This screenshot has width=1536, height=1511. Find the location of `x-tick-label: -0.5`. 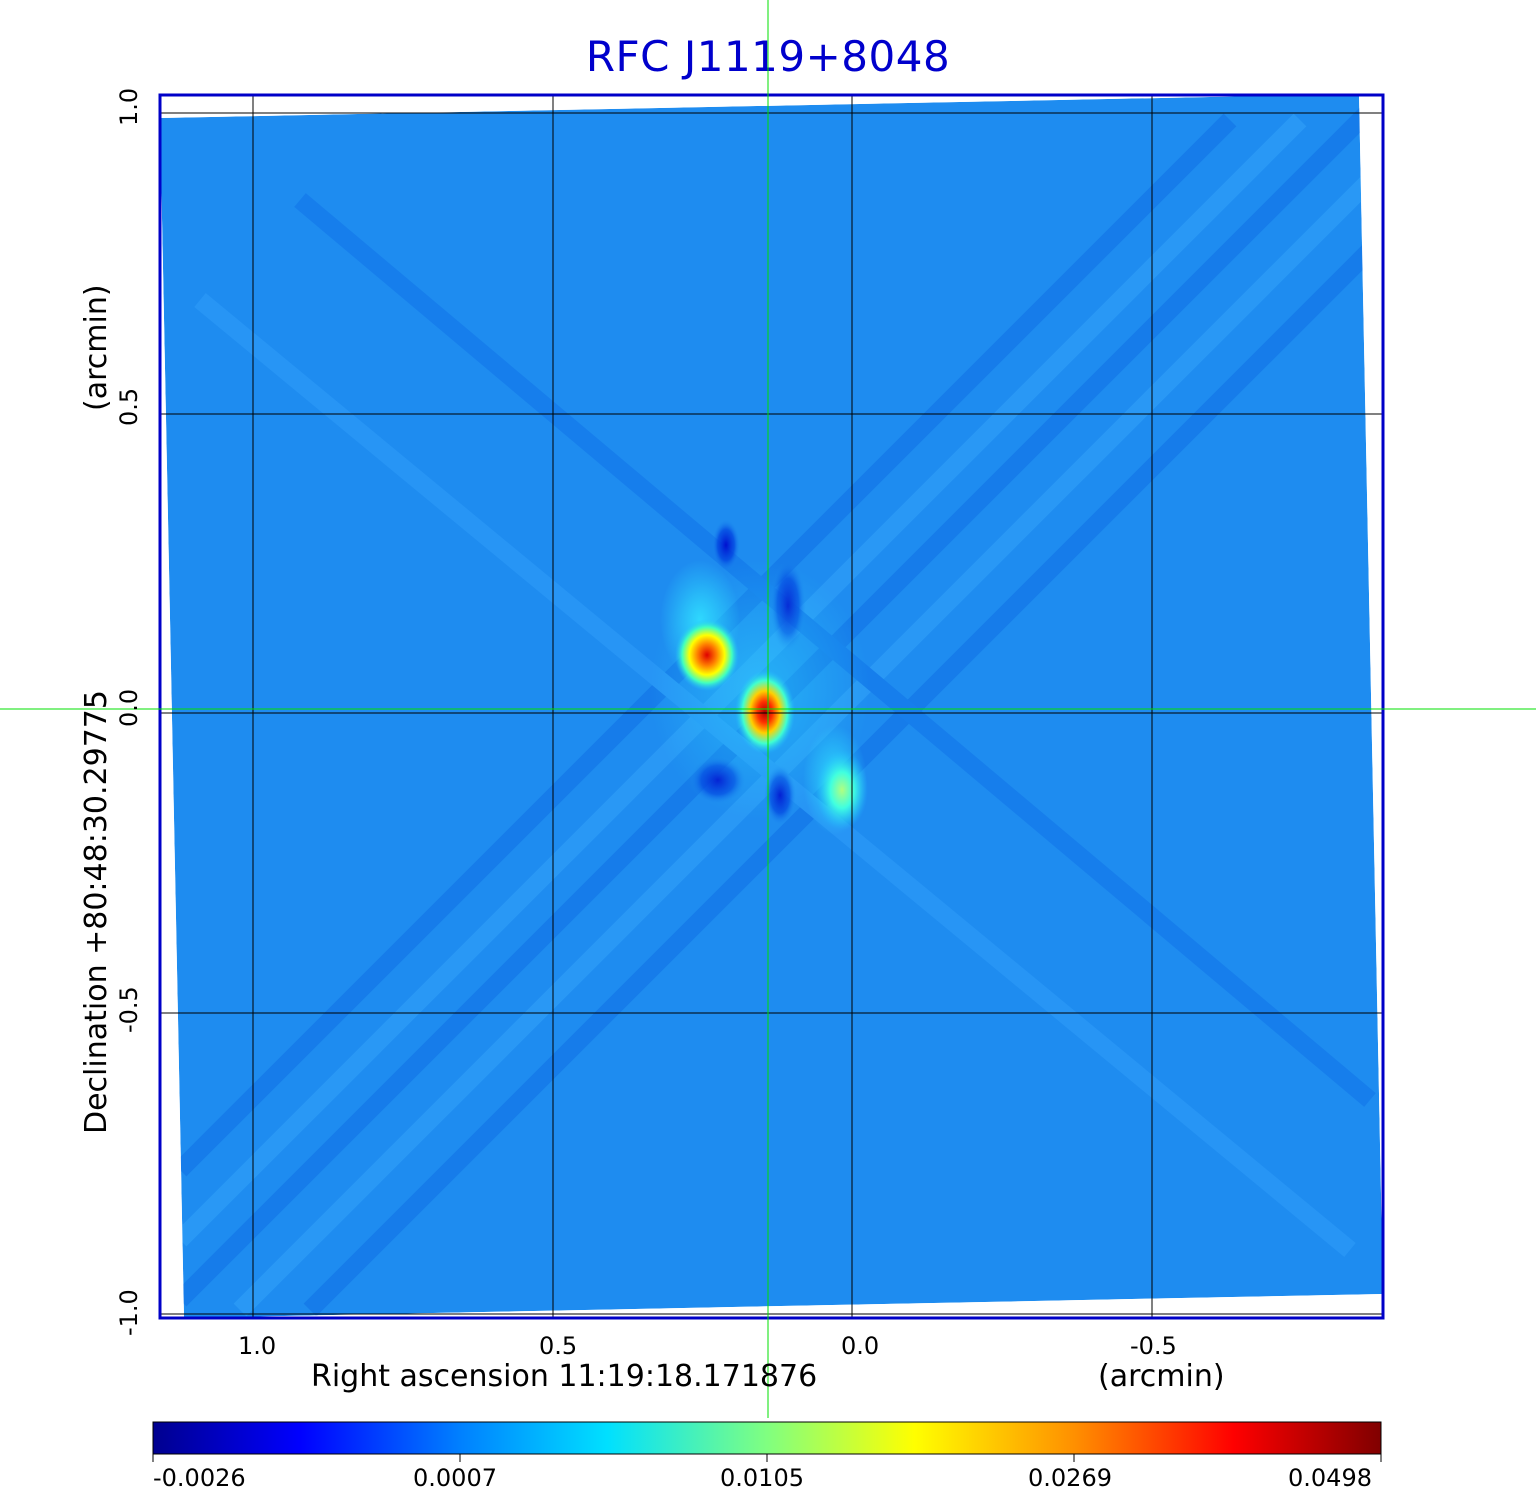

x-tick-label: -0.5 is located at coordinates (1153, 1346).